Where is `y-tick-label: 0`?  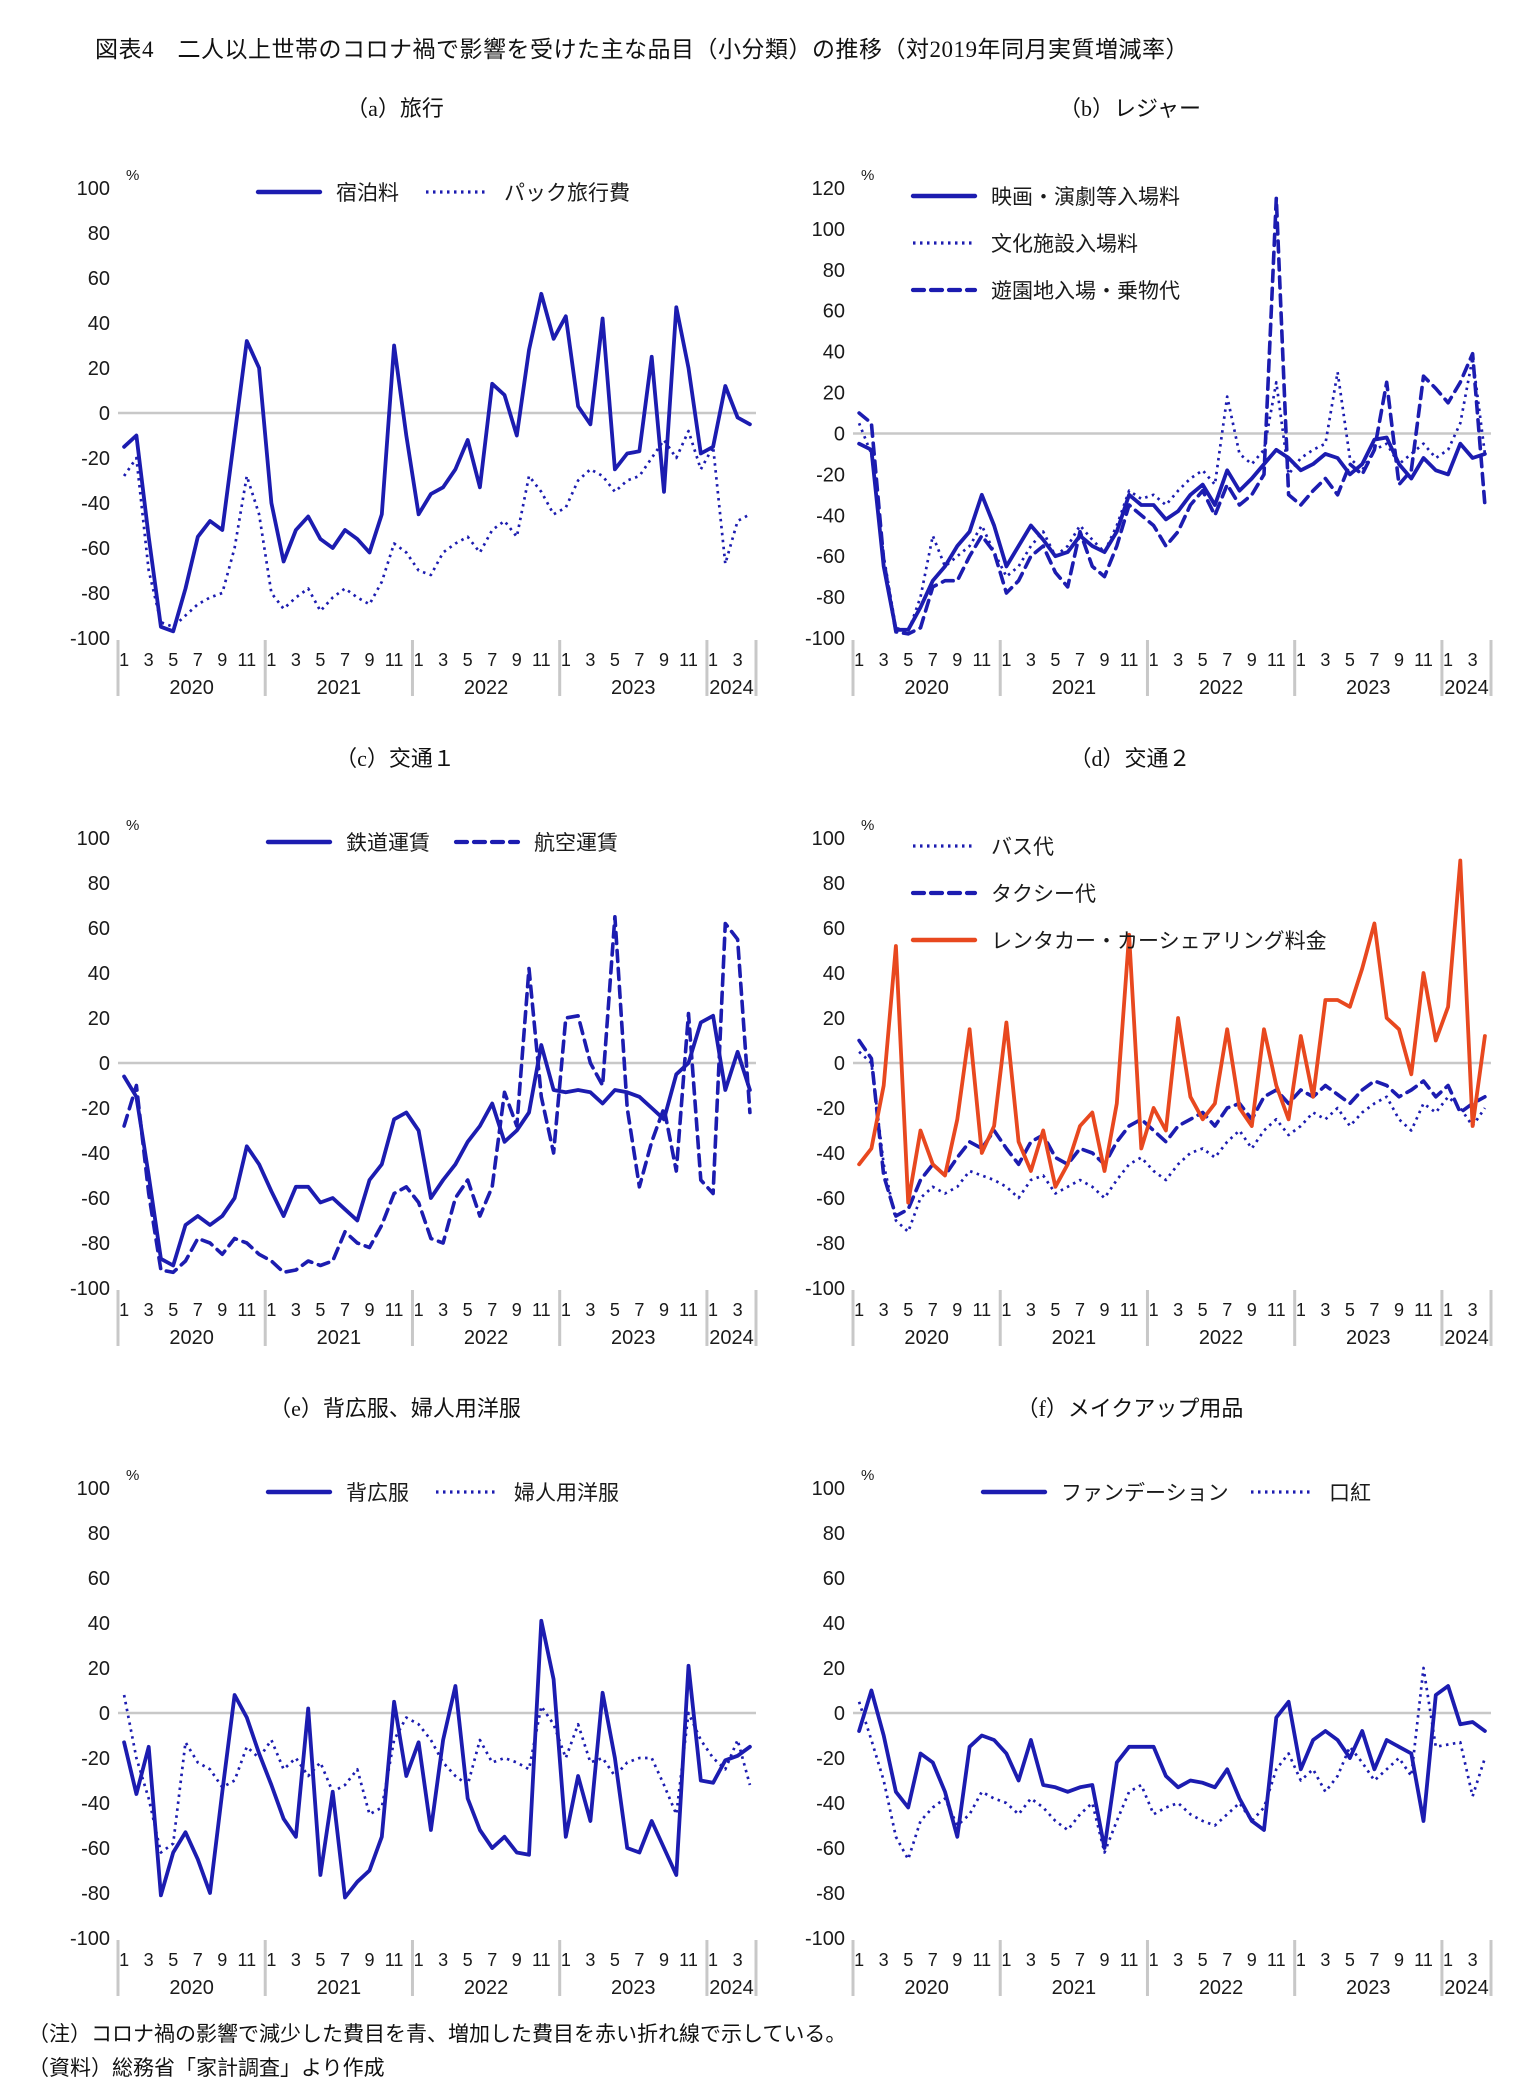 y-tick-label: 0 is located at coordinates (839, 1714).